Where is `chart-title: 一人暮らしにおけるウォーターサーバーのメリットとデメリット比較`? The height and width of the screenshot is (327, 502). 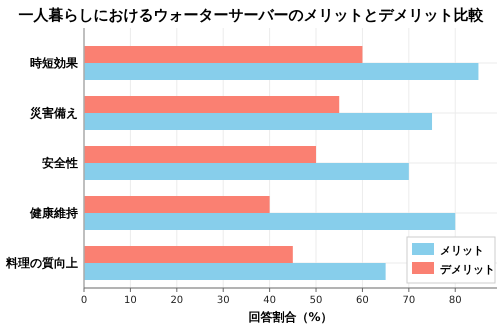 chart-title: 一人暮らしにおけるウォーターサーバーのメリットとデメリット比較 is located at coordinates (251, 15).